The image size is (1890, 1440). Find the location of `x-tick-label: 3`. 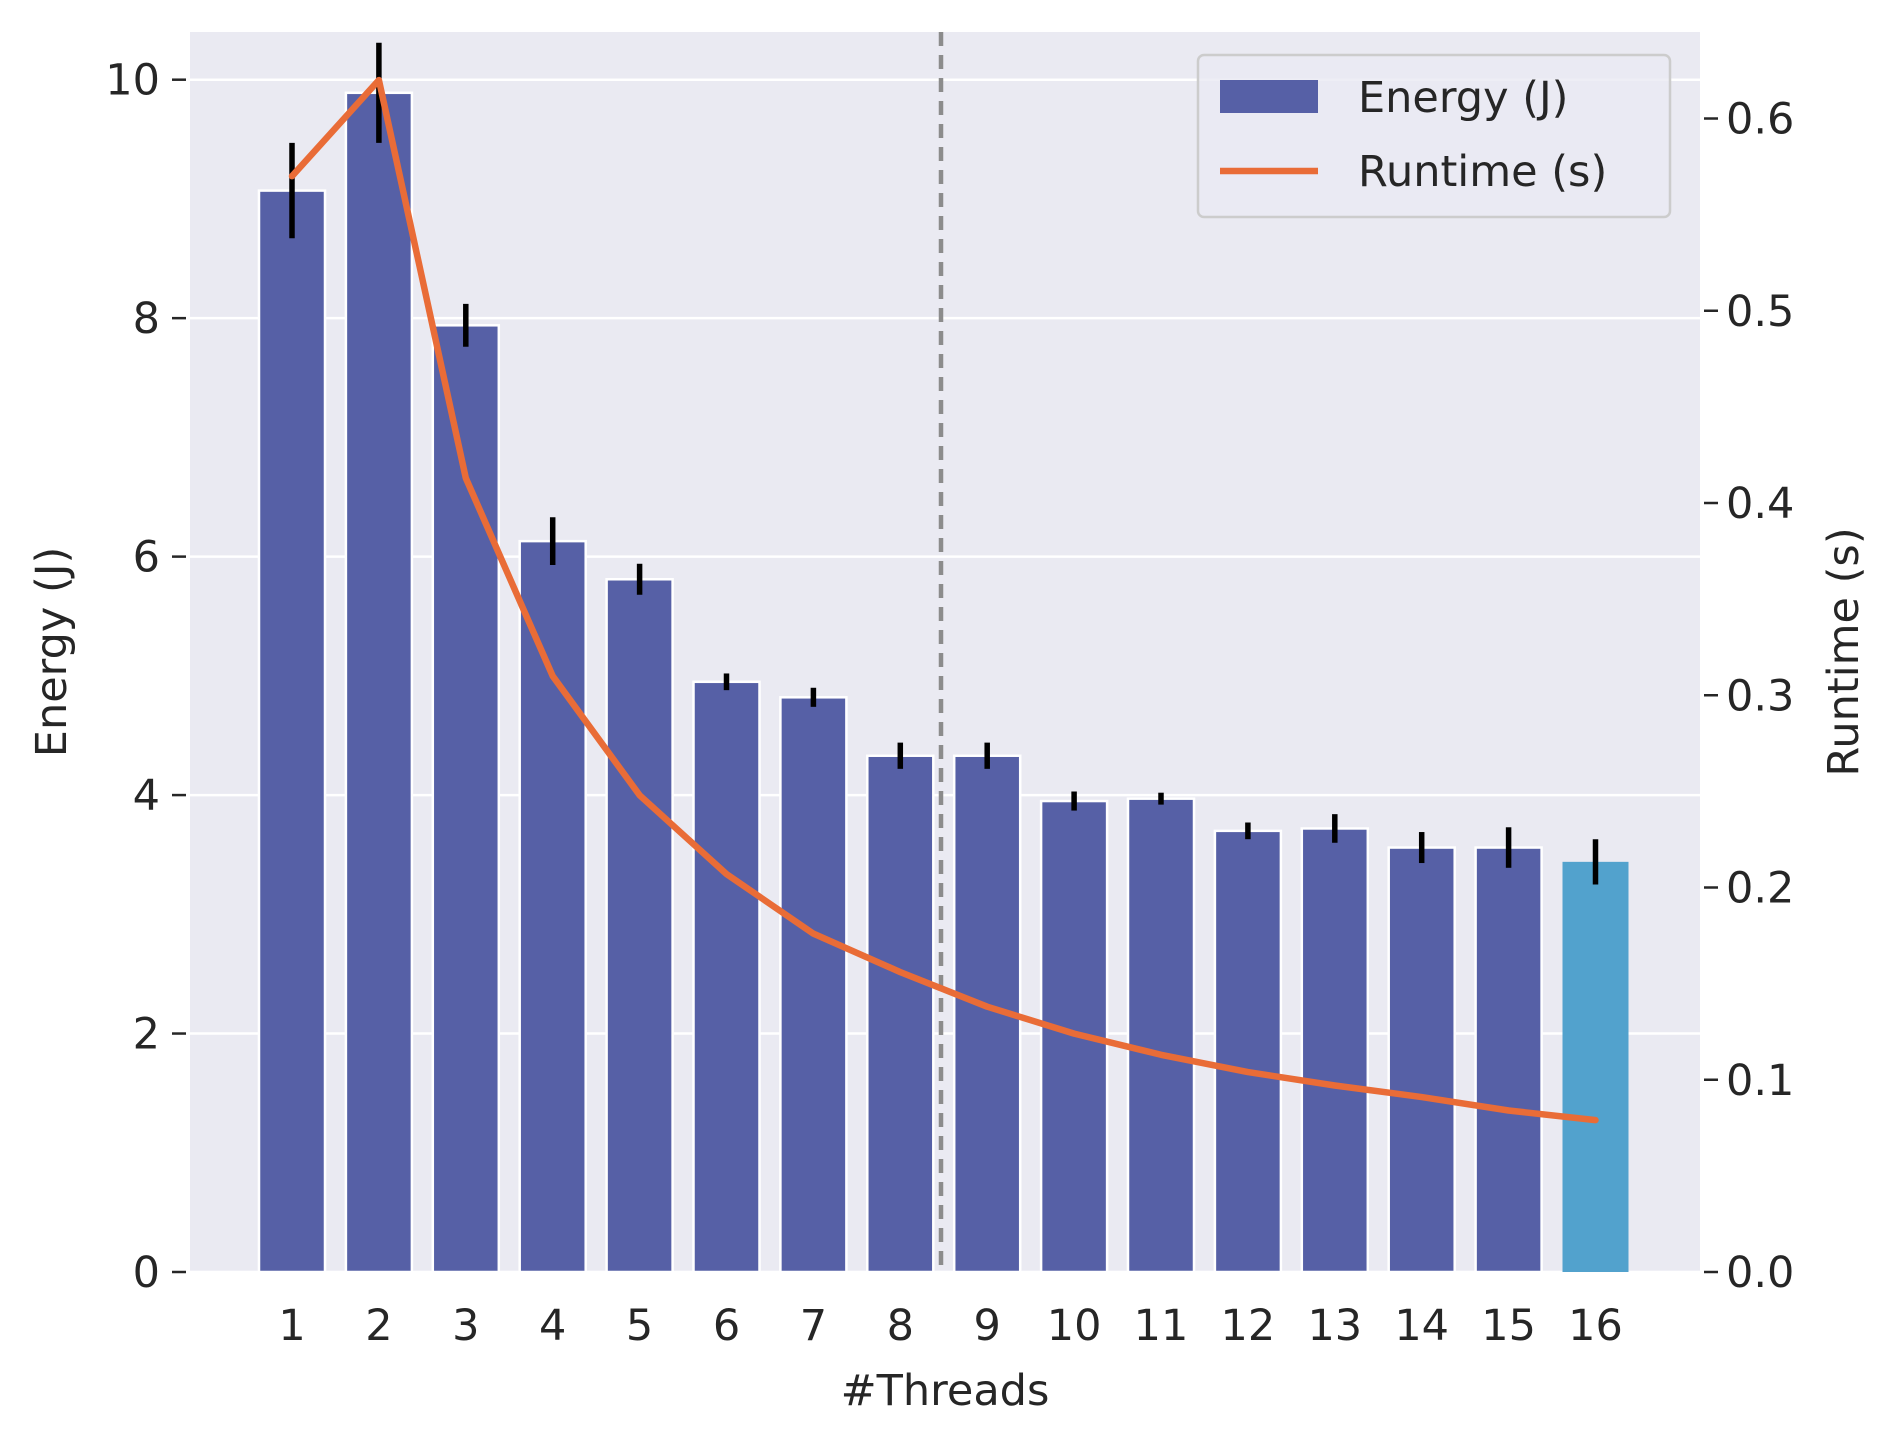

x-tick-label: 3 is located at coordinates (465, 1326).